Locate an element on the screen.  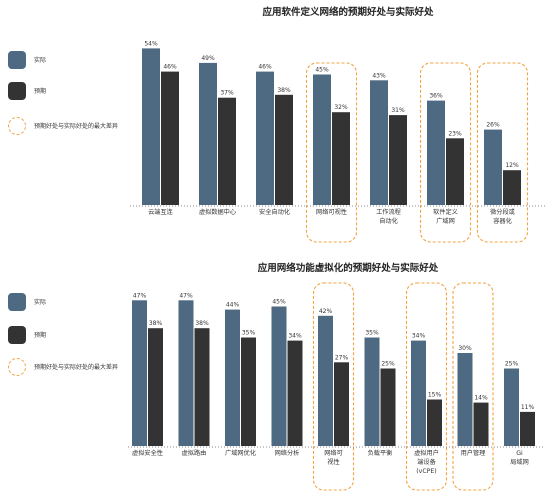
category-label-line: 网络可视性 is located at coordinates (331, 212).